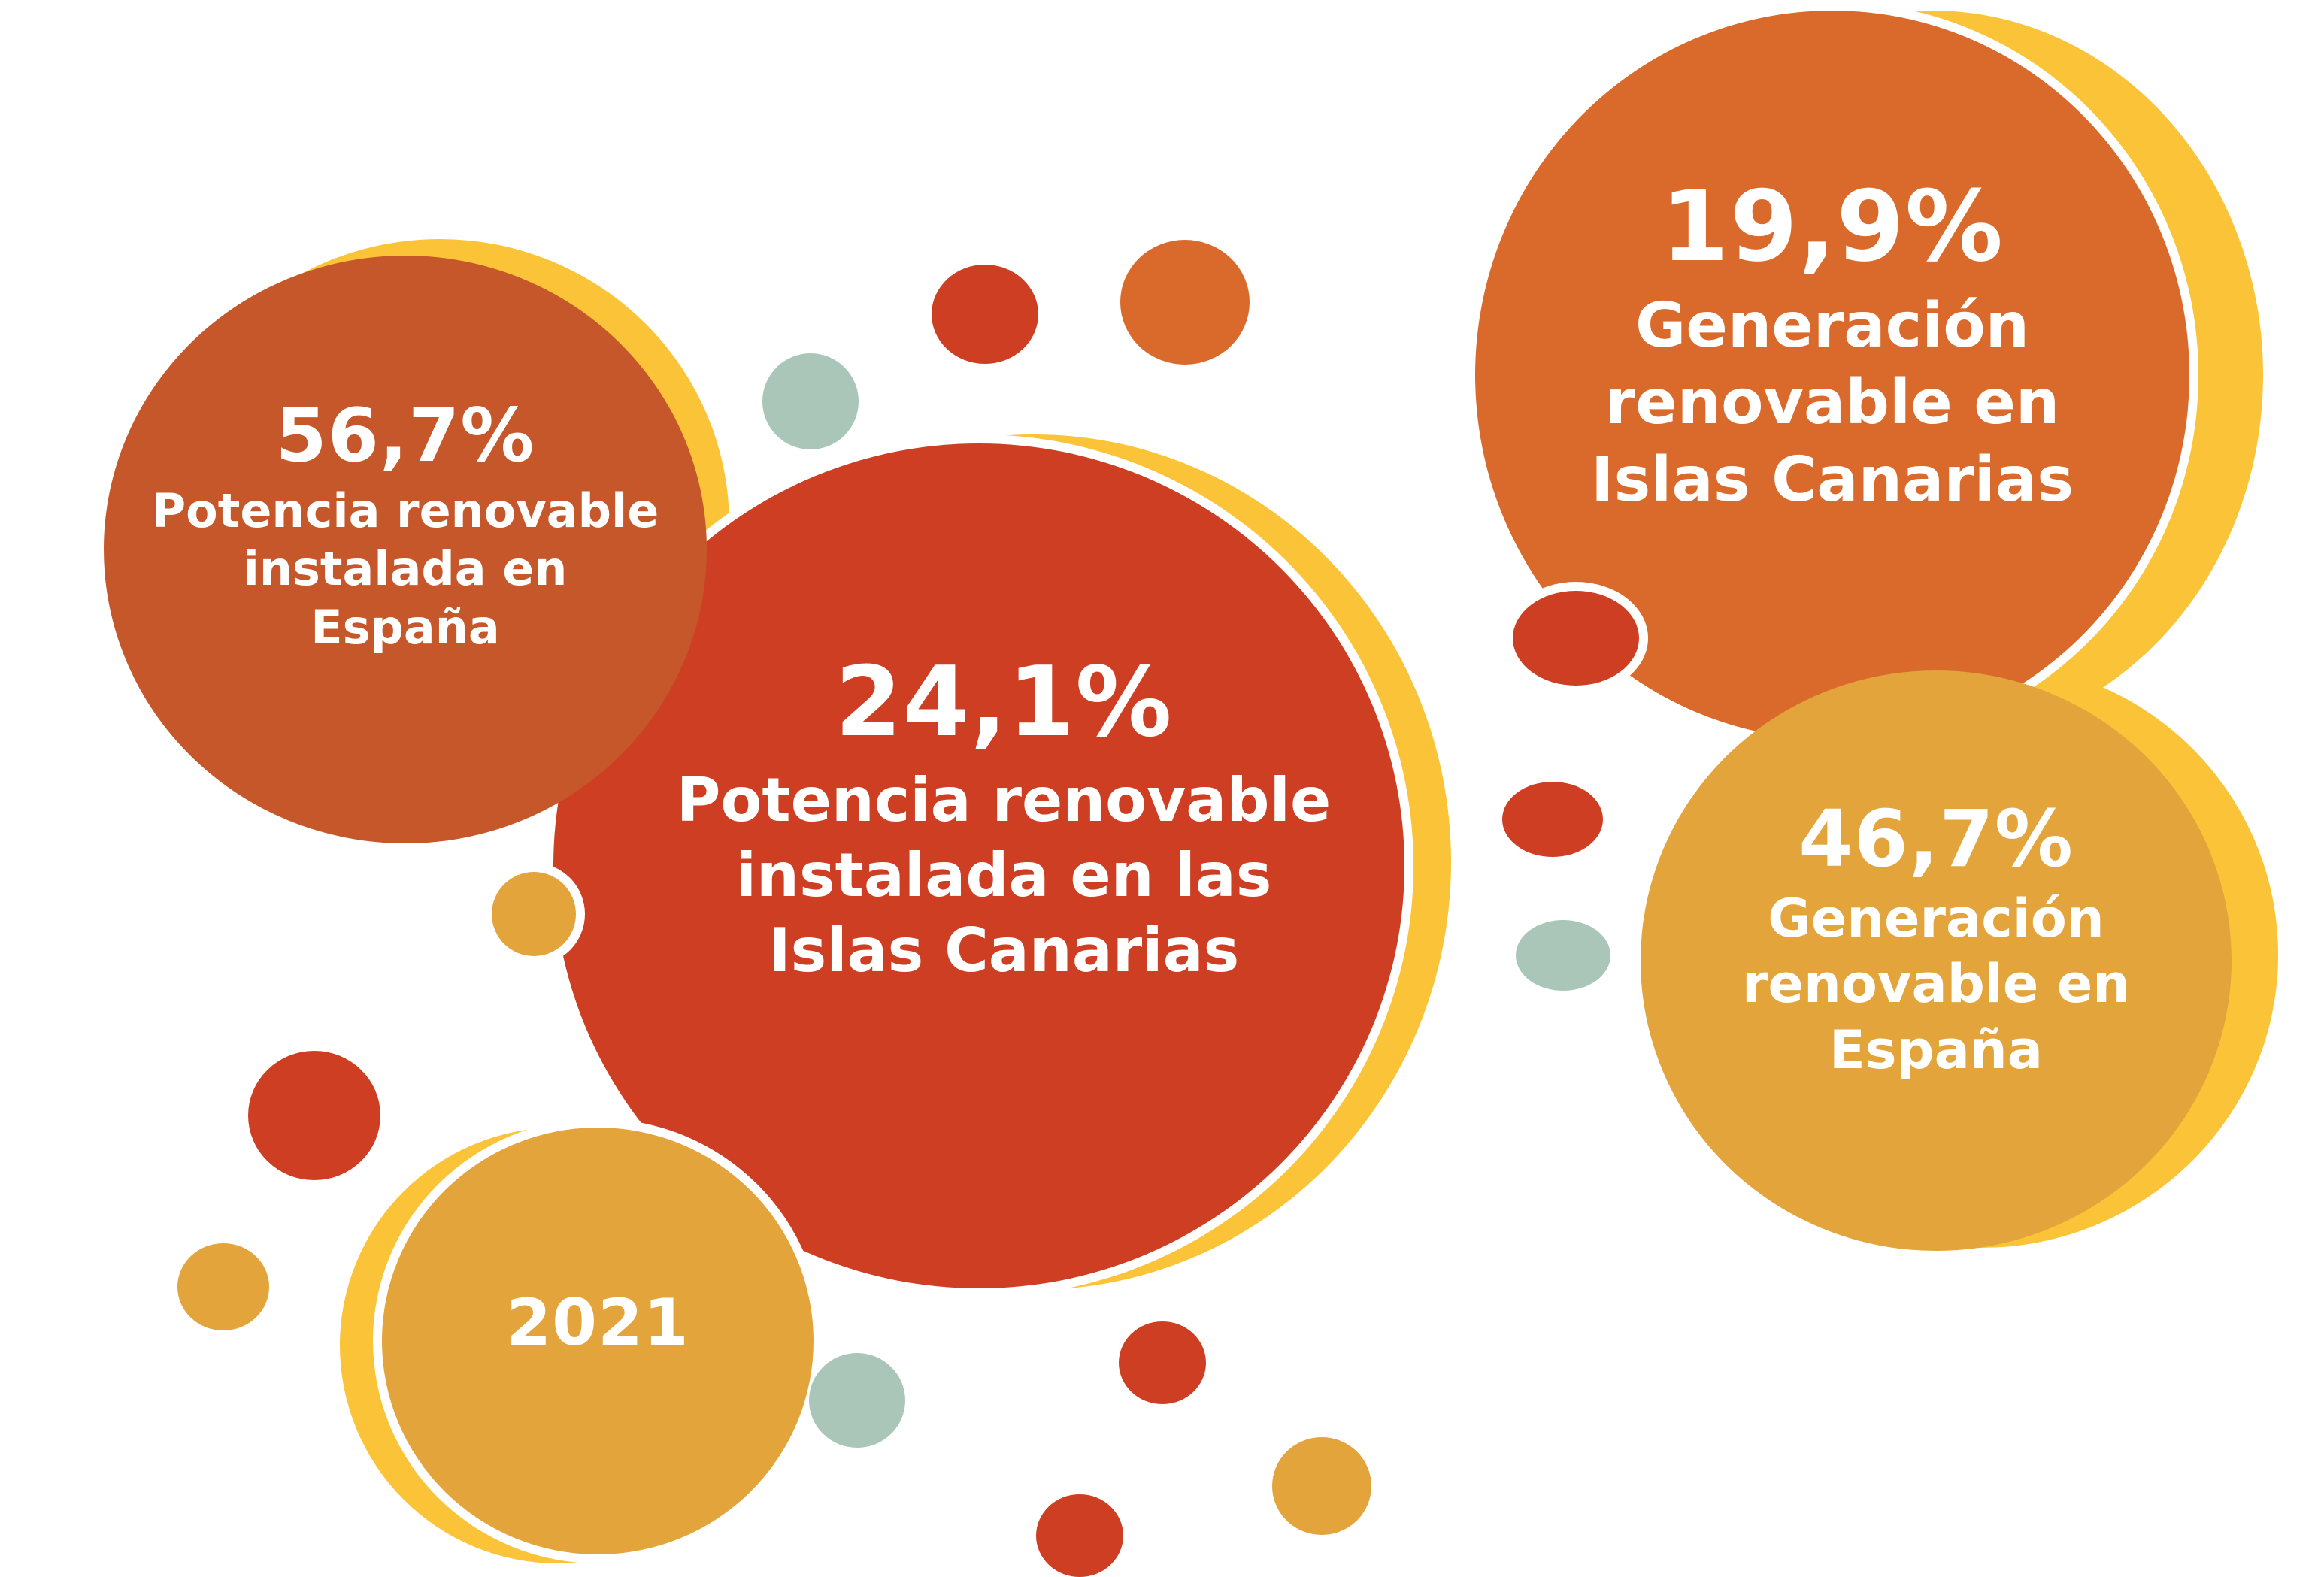 This screenshot has height=1577, width=2324. I want to click on dot-sage-bottom, so click(857, 1400).